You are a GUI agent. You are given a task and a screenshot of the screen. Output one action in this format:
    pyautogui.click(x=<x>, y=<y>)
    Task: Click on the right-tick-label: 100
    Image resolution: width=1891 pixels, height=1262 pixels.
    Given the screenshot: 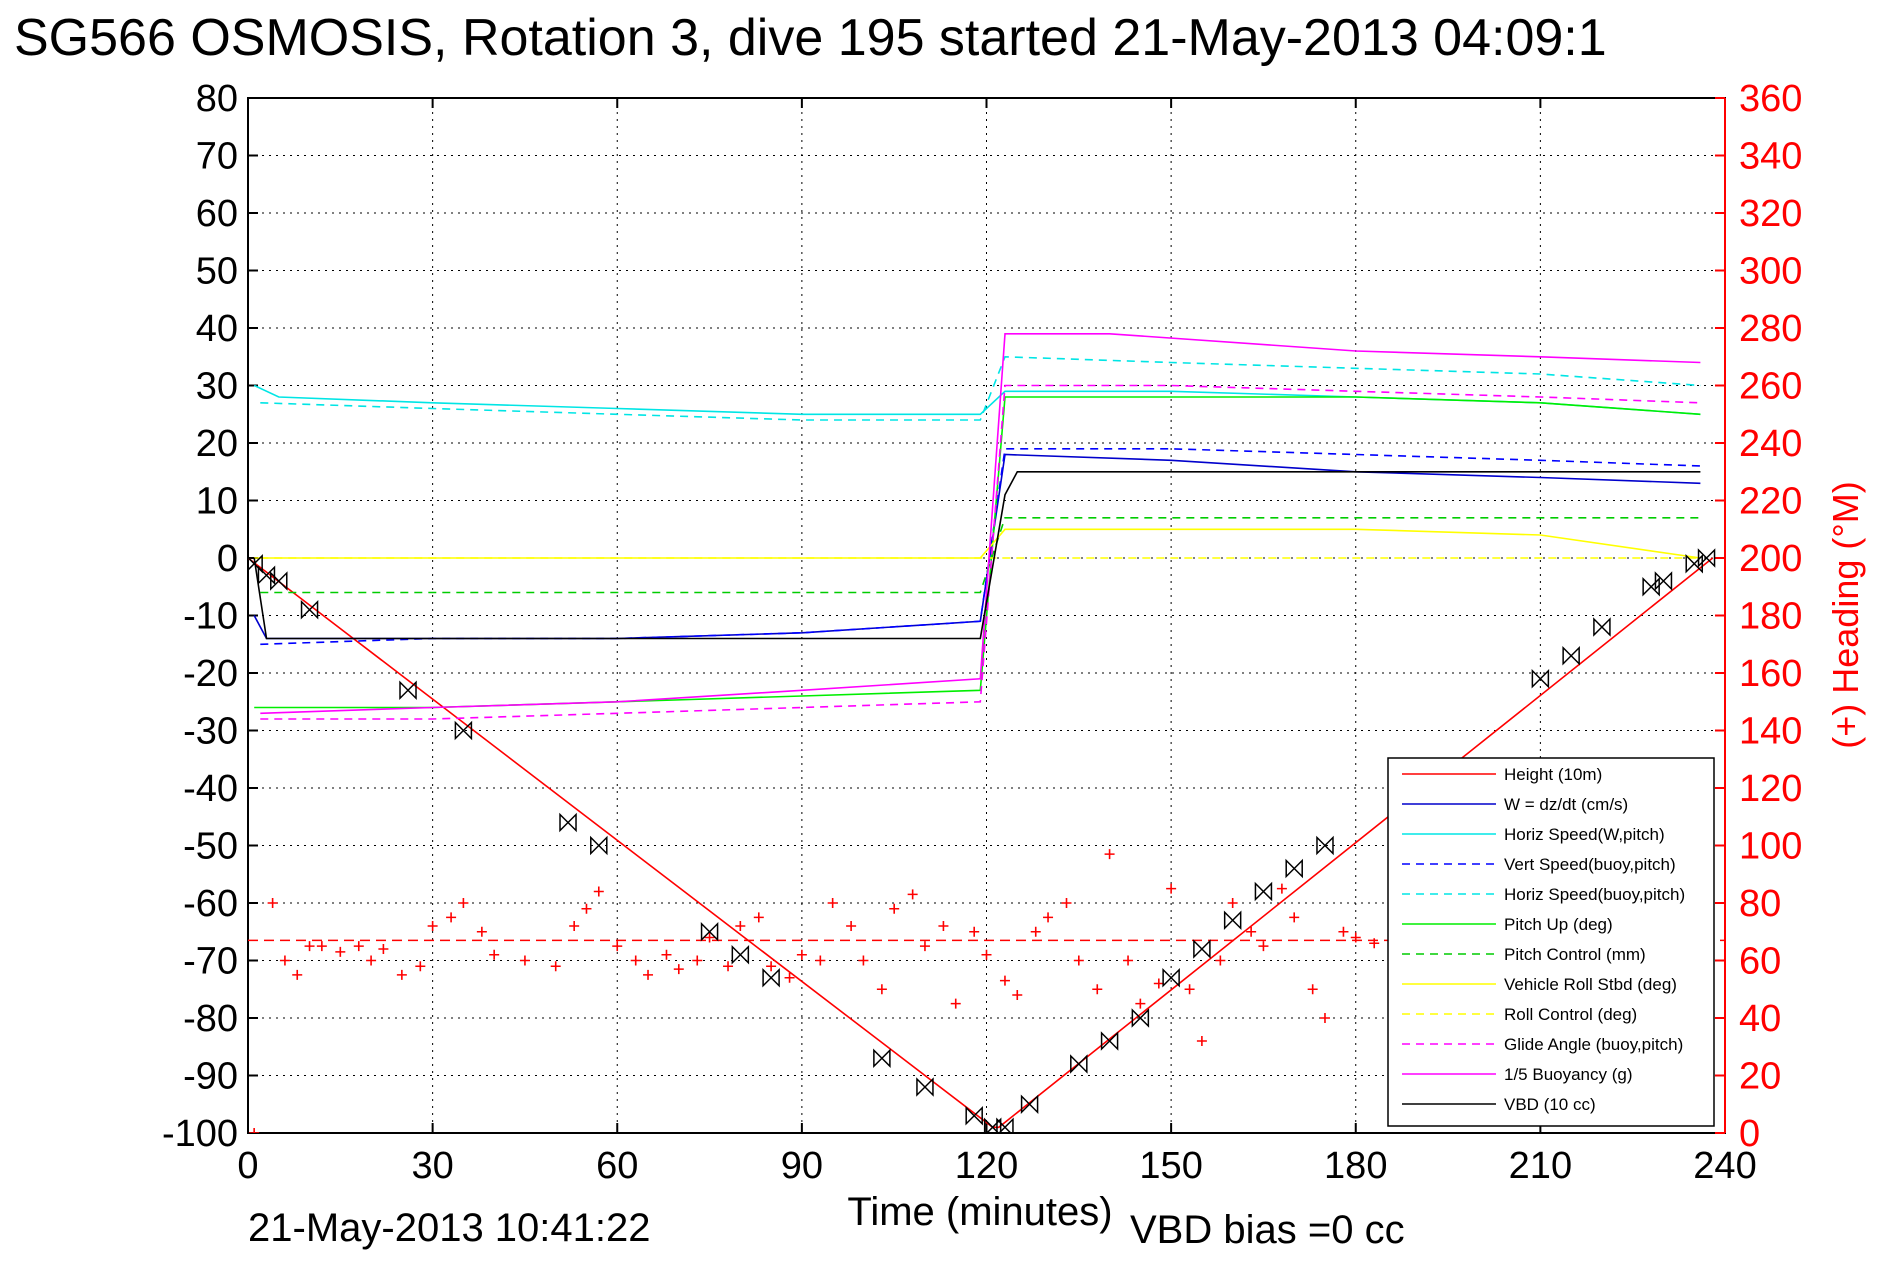 What is the action you would take?
    pyautogui.click(x=1770, y=847)
    